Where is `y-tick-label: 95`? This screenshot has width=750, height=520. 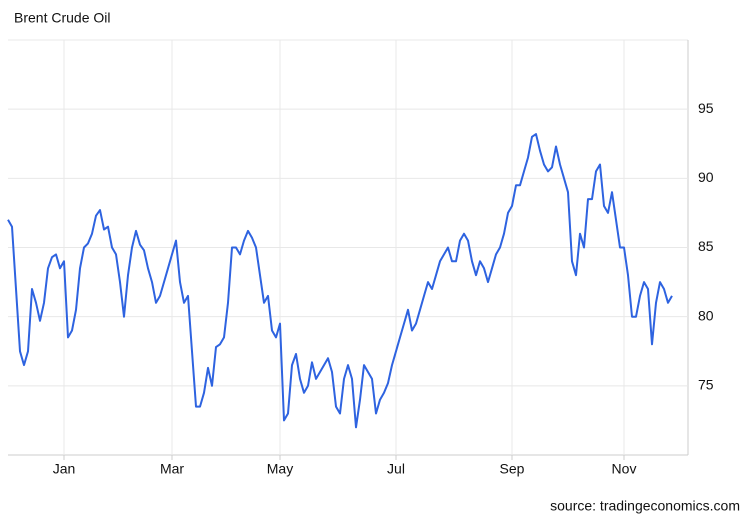
y-tick-label: 95 is located at coordinates (706, 108).